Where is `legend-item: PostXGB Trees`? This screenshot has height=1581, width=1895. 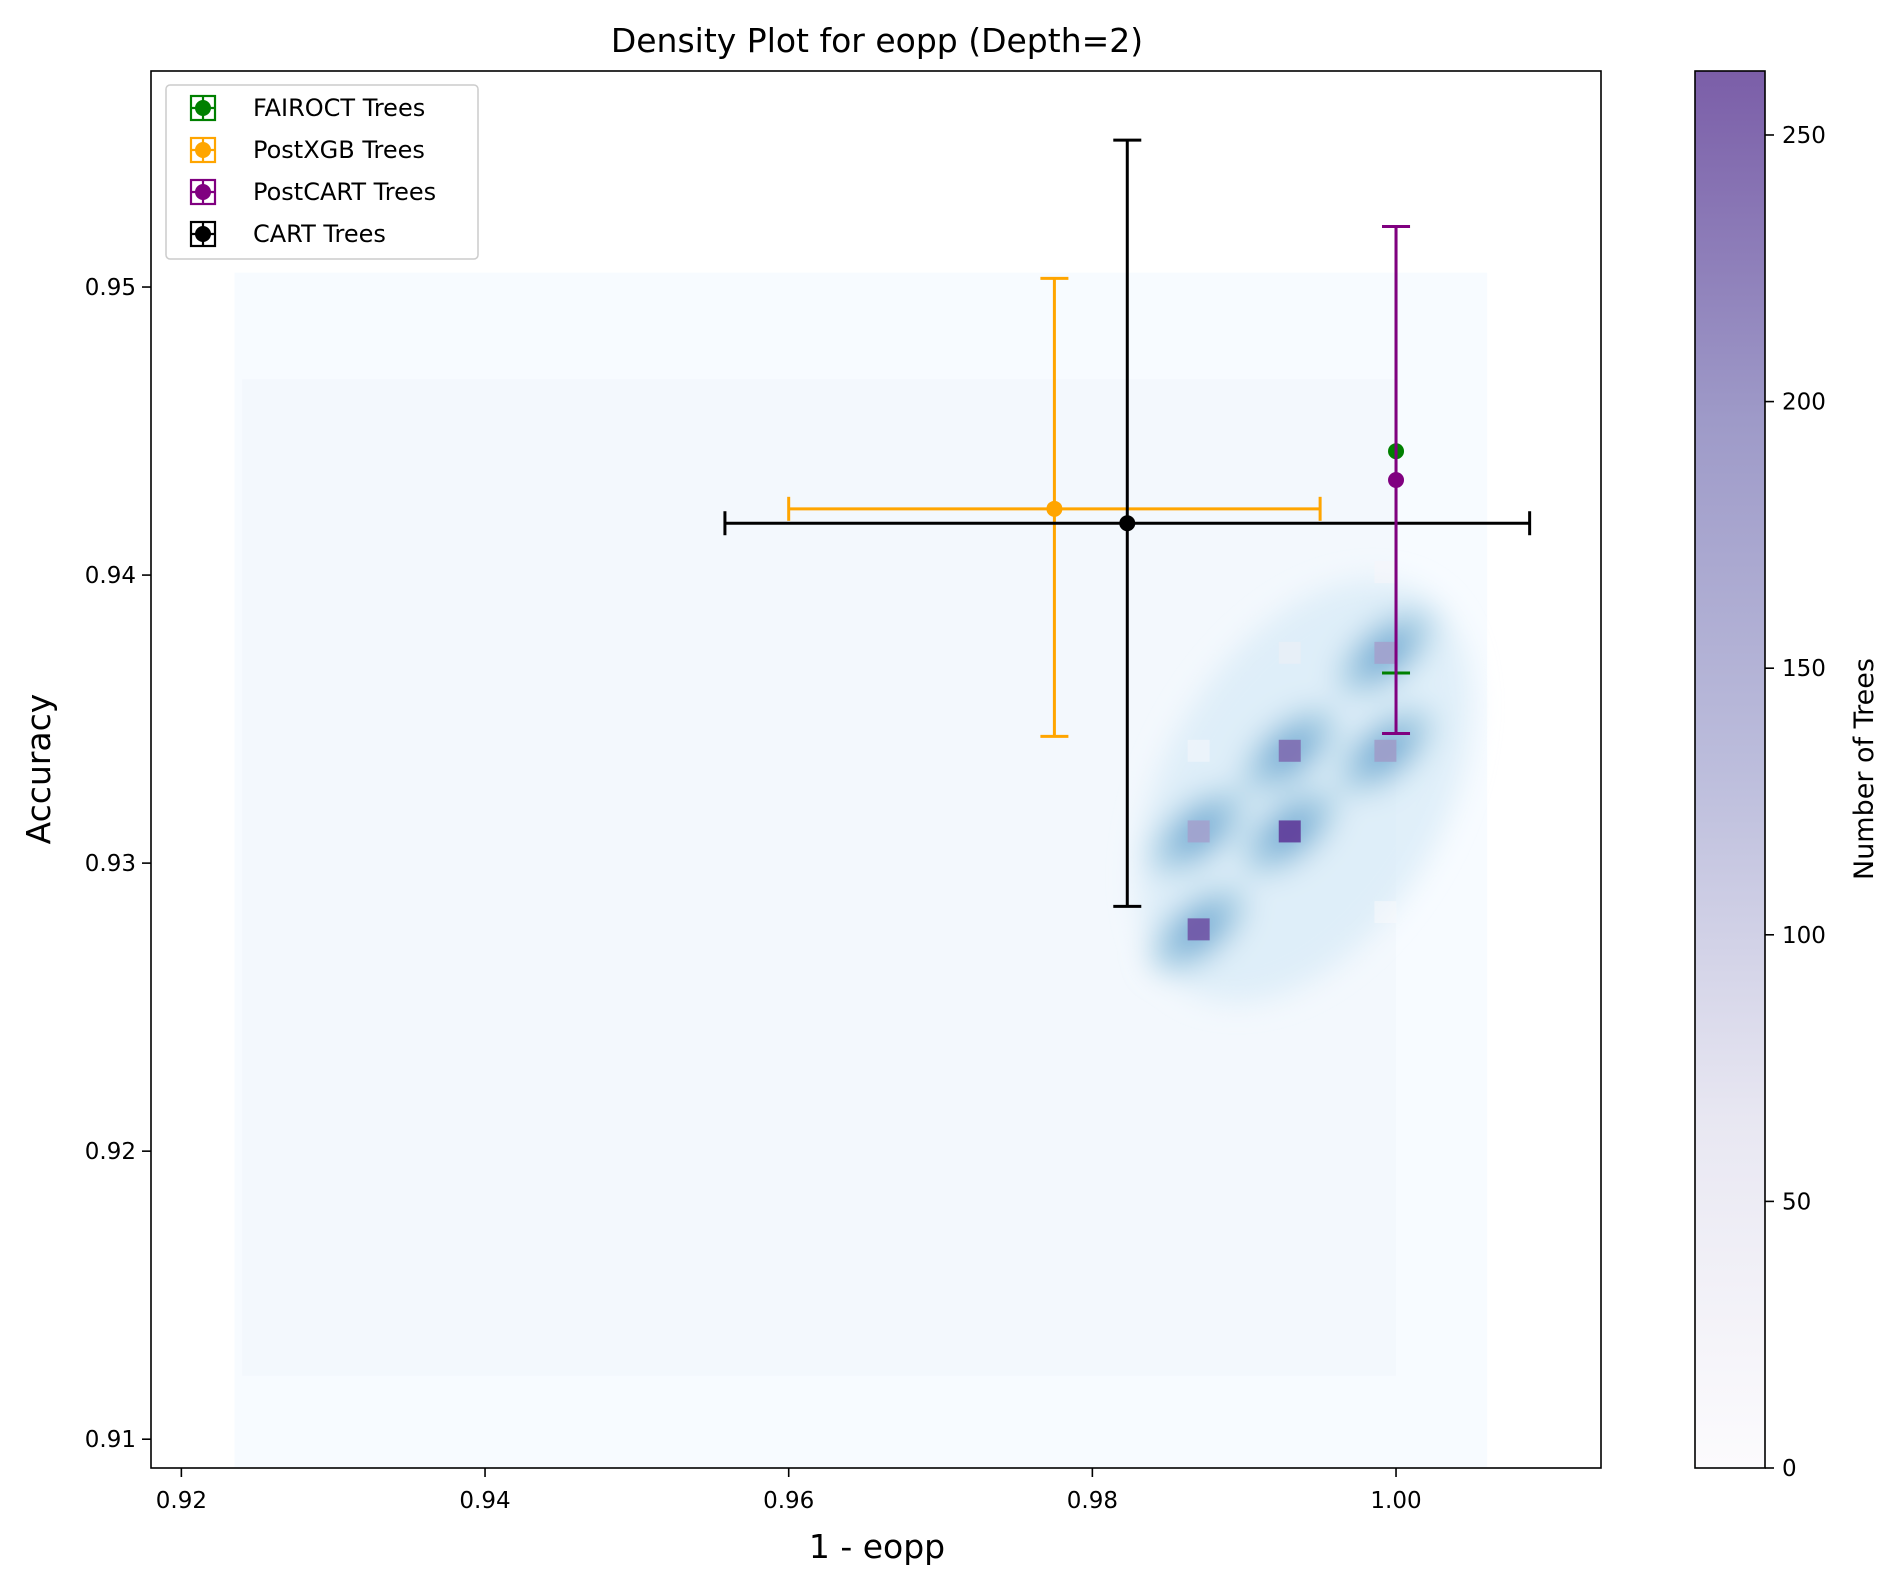 legend-item: PostXGB Trees is located at coordinates (307, 150).